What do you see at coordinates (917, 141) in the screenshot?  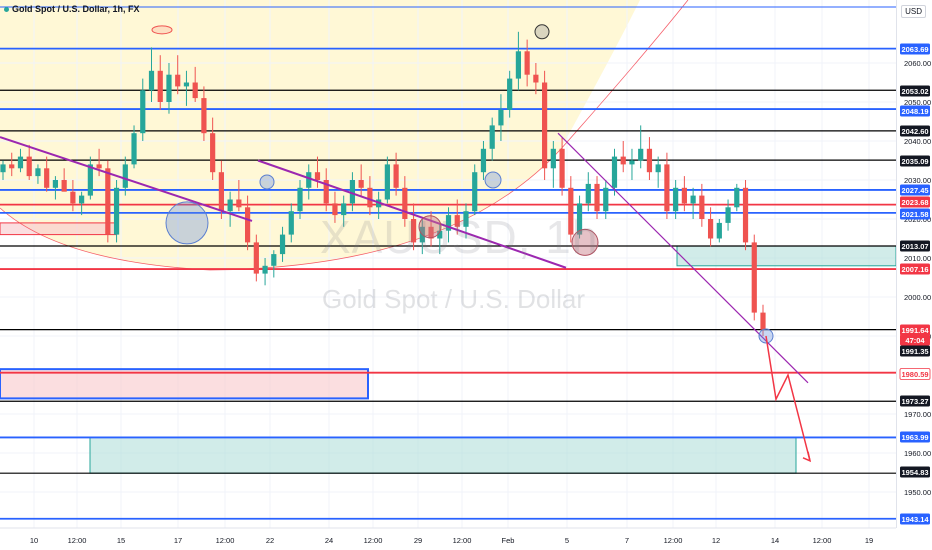 I see `price-tick-label: 2040.00` at bounding box center [917, 141].